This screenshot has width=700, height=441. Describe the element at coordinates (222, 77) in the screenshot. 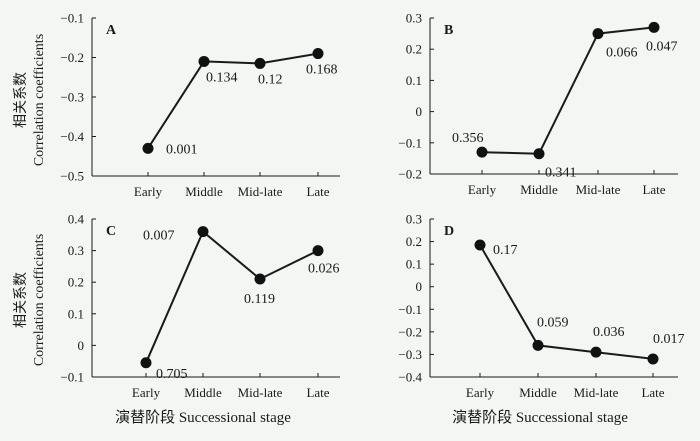

I see `data-label: 0.134` at that location.